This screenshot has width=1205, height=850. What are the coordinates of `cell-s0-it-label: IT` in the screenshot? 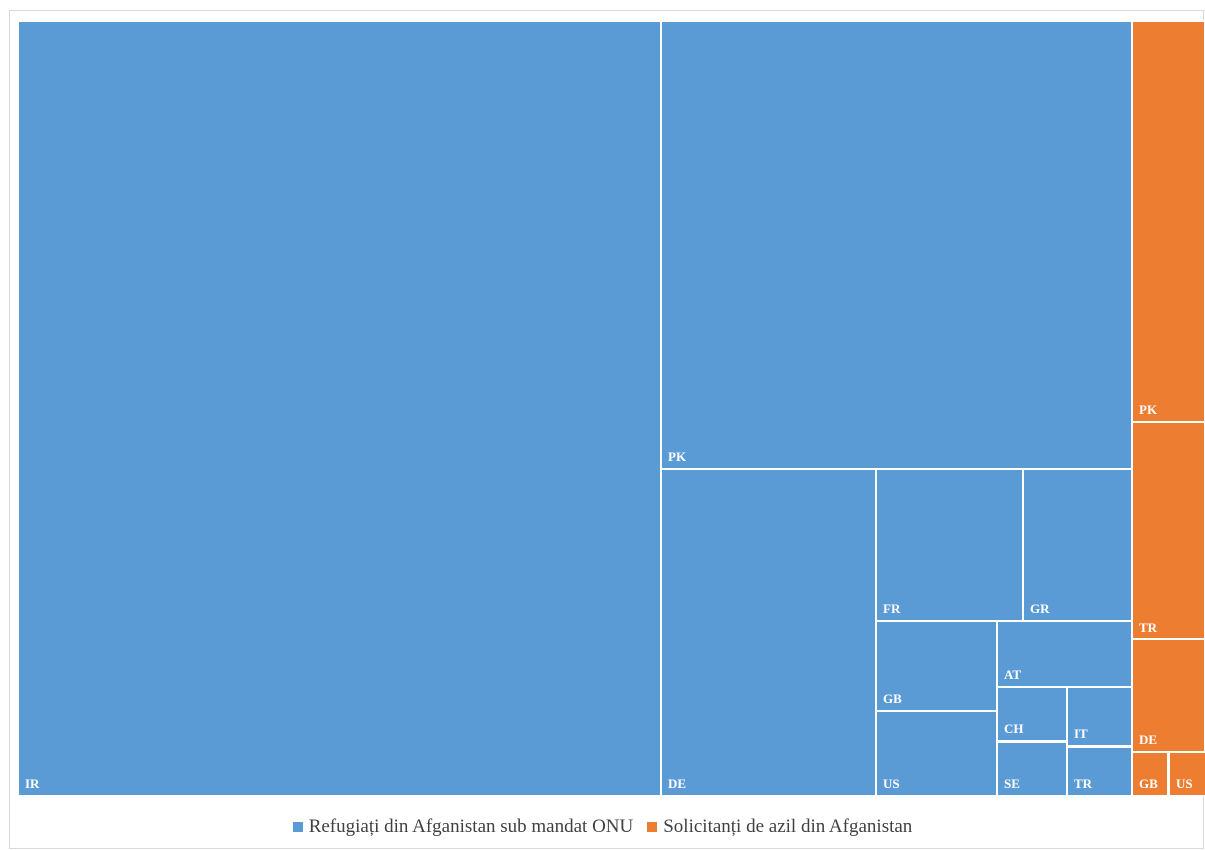 It's located at (1081, 733).